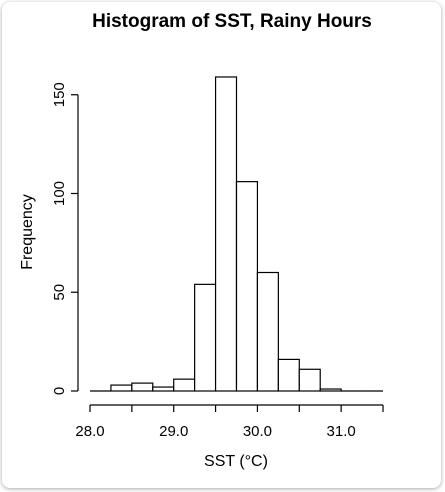 The width and height of the screenshot is (445, 492). I want to click on chart-title: Histogram of SST, Rainy Hours, so click(232, 21).